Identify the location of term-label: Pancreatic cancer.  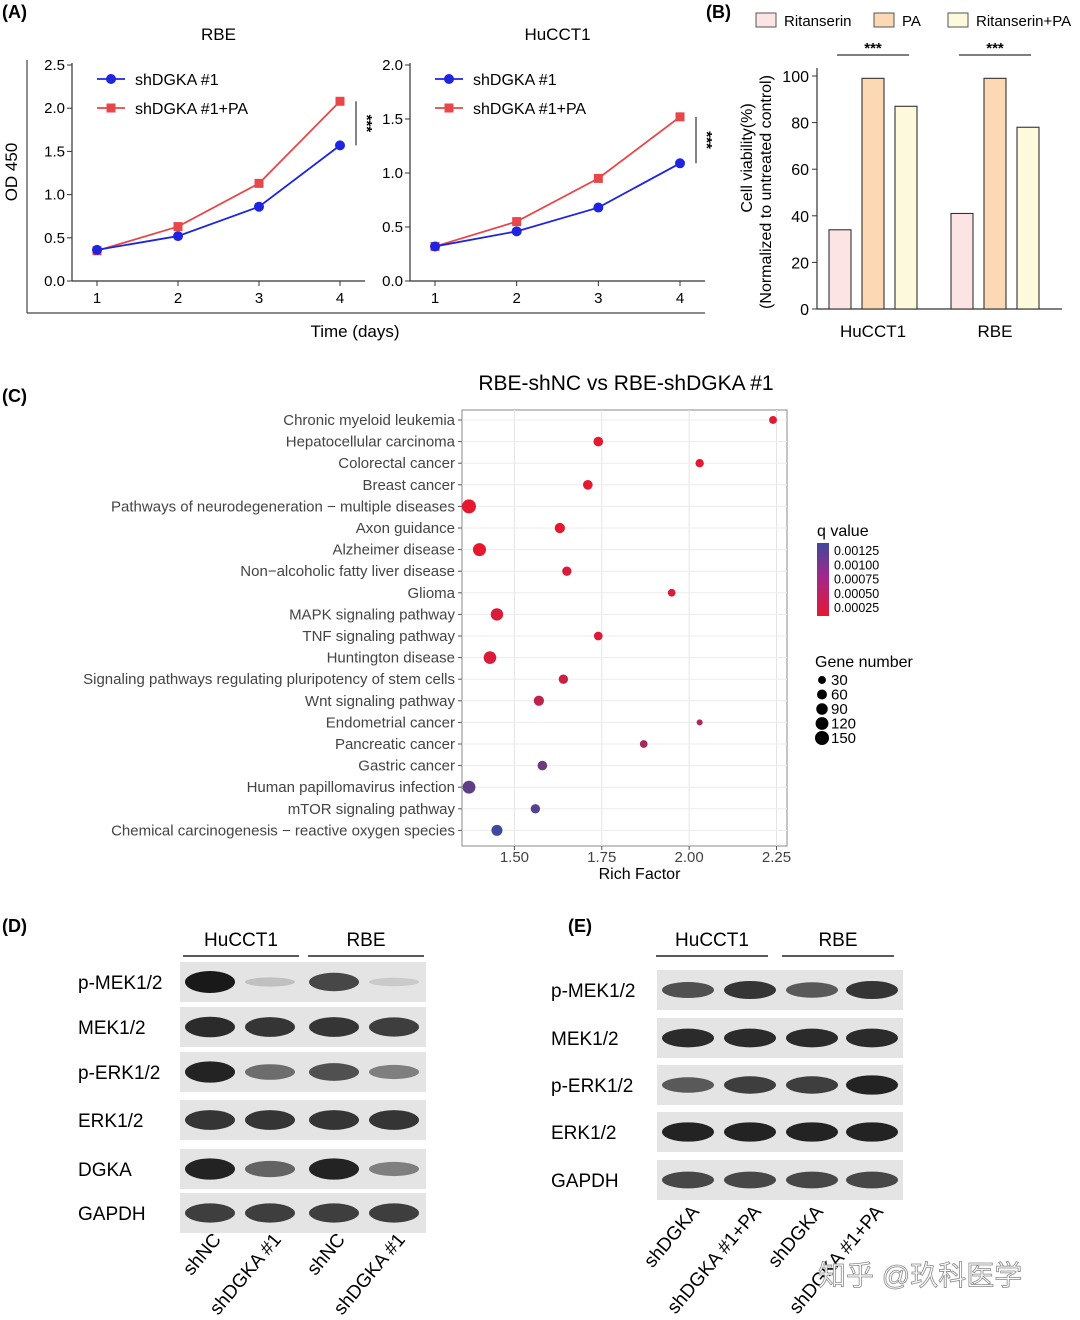
(395, 744).